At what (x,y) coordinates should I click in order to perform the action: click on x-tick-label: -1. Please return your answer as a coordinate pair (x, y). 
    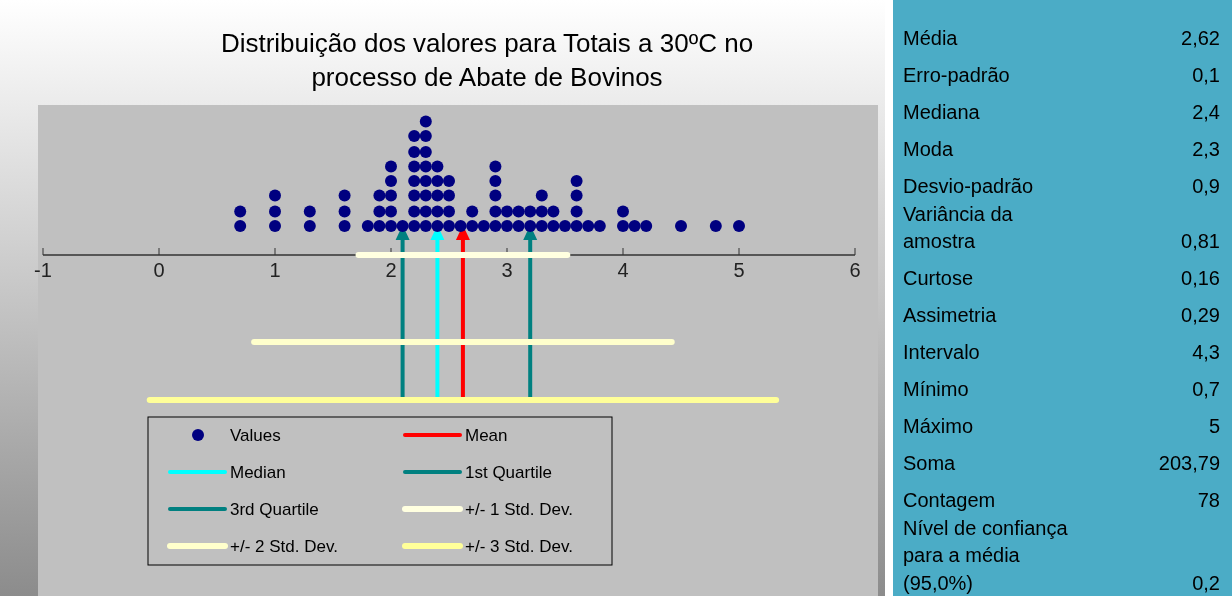
    Looking at the image, I should click on (43, 270).